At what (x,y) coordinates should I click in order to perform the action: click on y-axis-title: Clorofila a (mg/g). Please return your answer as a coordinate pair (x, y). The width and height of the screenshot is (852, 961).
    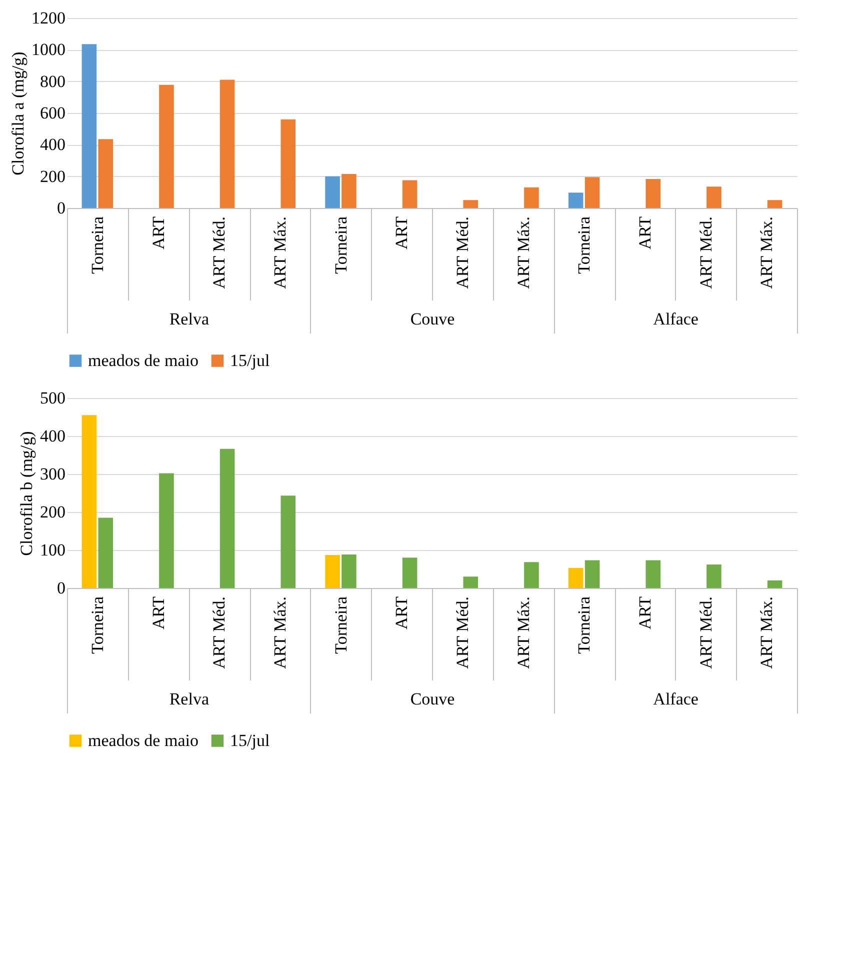
    Looking at the image, I should click on (18, 114).